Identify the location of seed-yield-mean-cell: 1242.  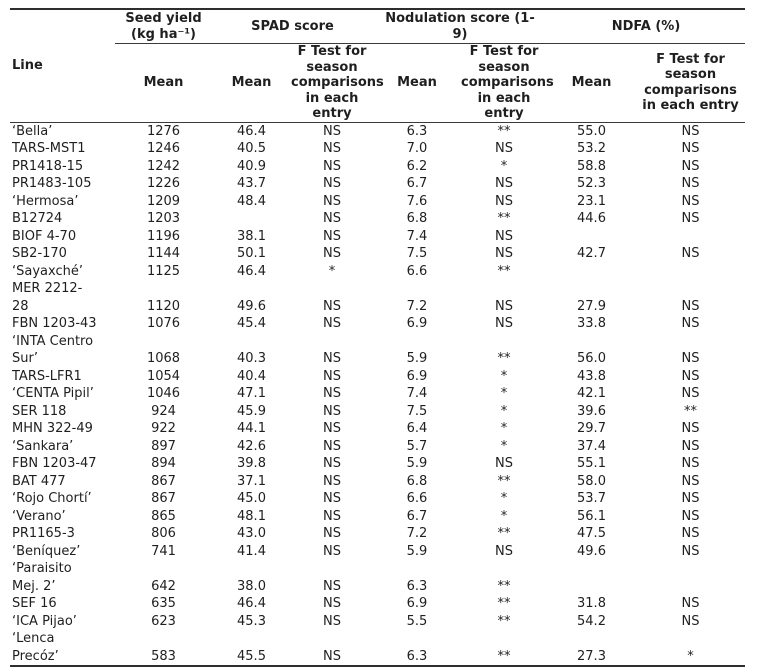
(163, 166).